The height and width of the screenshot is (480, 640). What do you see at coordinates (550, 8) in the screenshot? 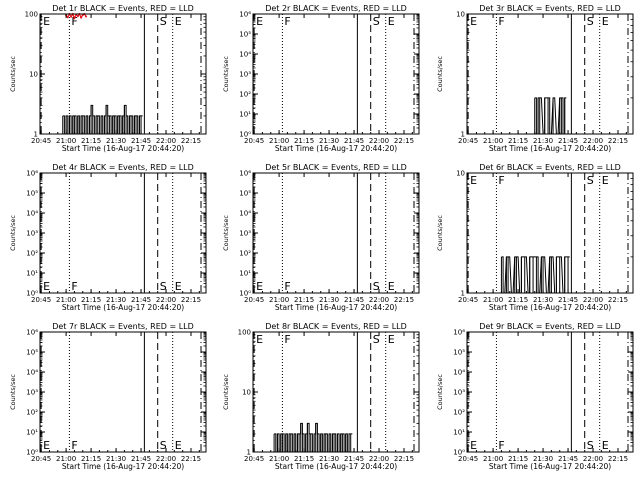
I see `panel-title: Det 3r BLACK = Events, RED = LLD` at bounding box center [550, 8].